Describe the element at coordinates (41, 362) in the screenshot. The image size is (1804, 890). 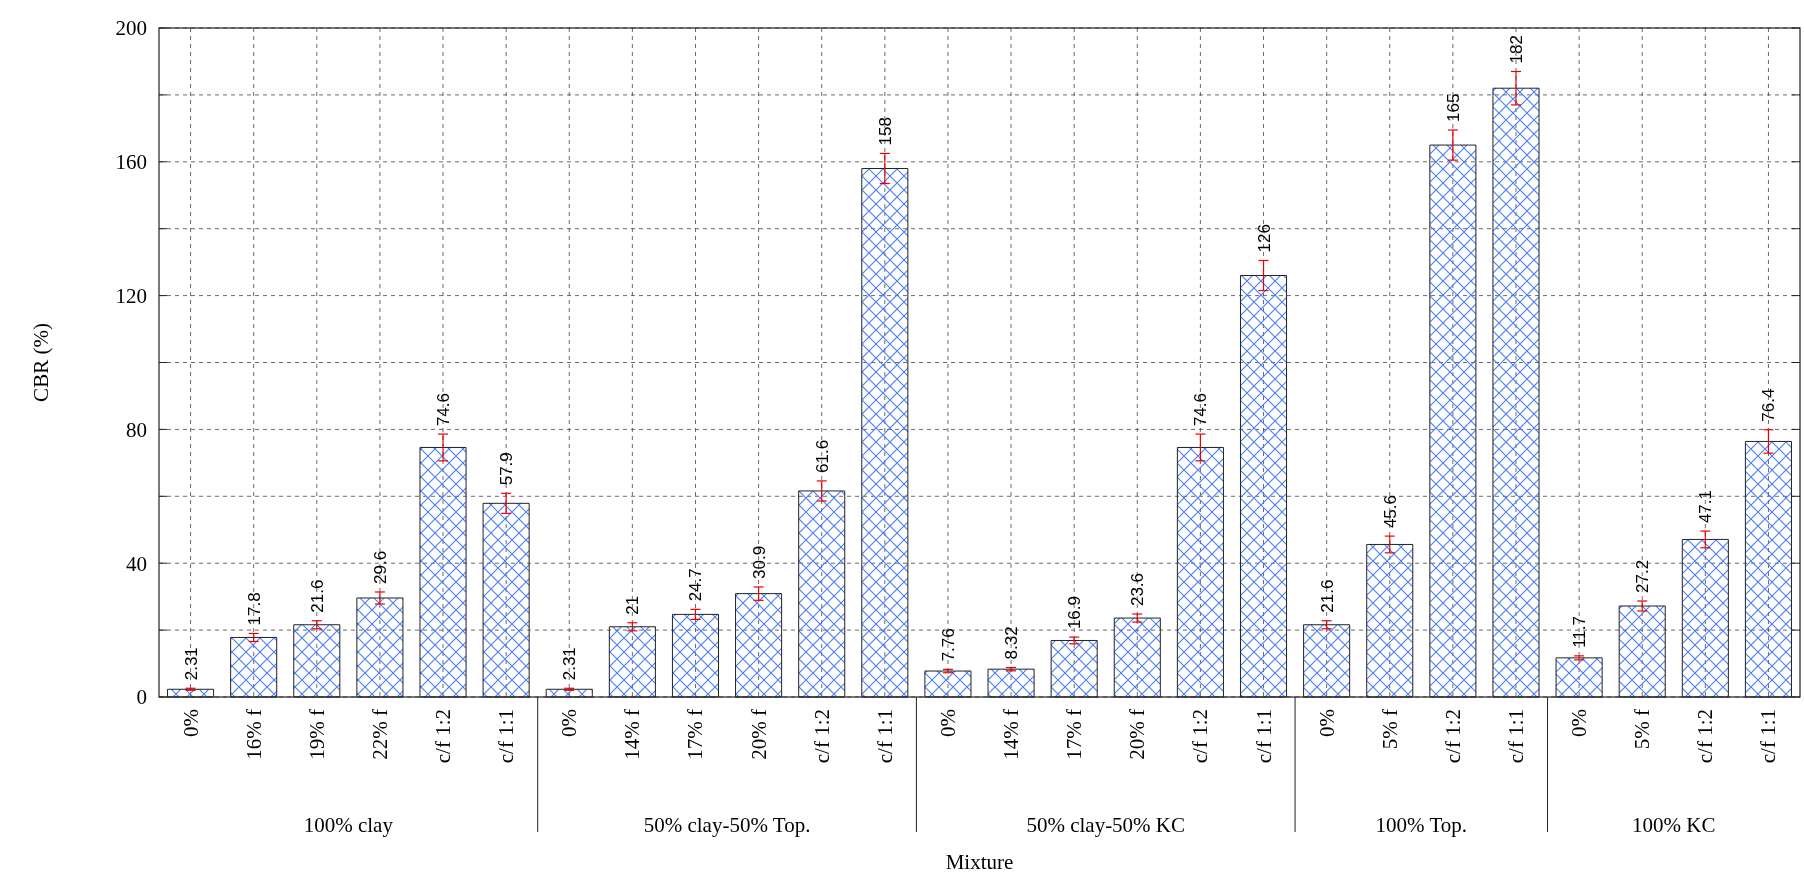
I see `y-axis-title: CBR (%)` at that location.